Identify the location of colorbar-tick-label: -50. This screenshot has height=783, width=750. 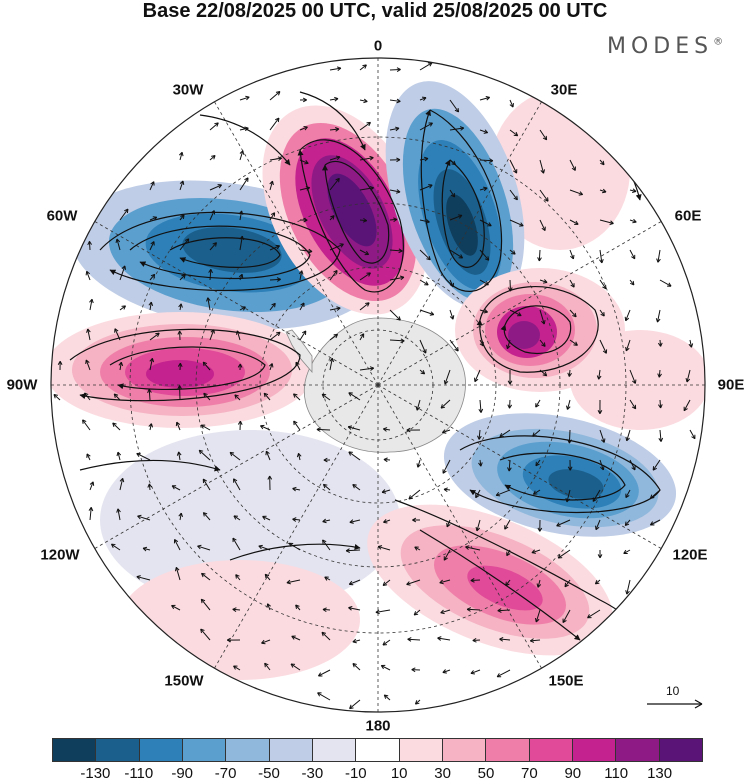
(269, 773).